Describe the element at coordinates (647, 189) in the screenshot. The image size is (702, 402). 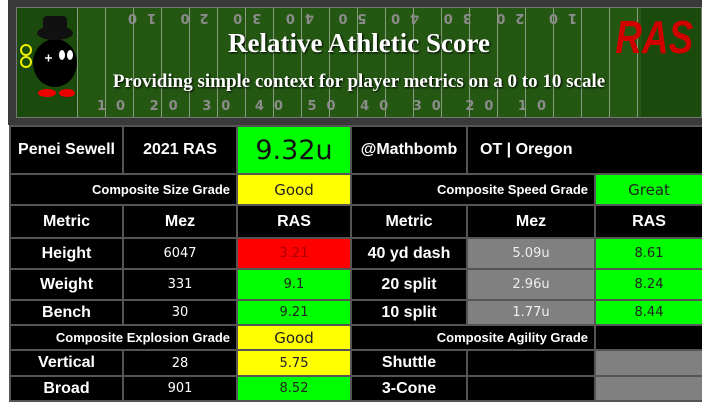
I see `speed-grade: Great` at that location.